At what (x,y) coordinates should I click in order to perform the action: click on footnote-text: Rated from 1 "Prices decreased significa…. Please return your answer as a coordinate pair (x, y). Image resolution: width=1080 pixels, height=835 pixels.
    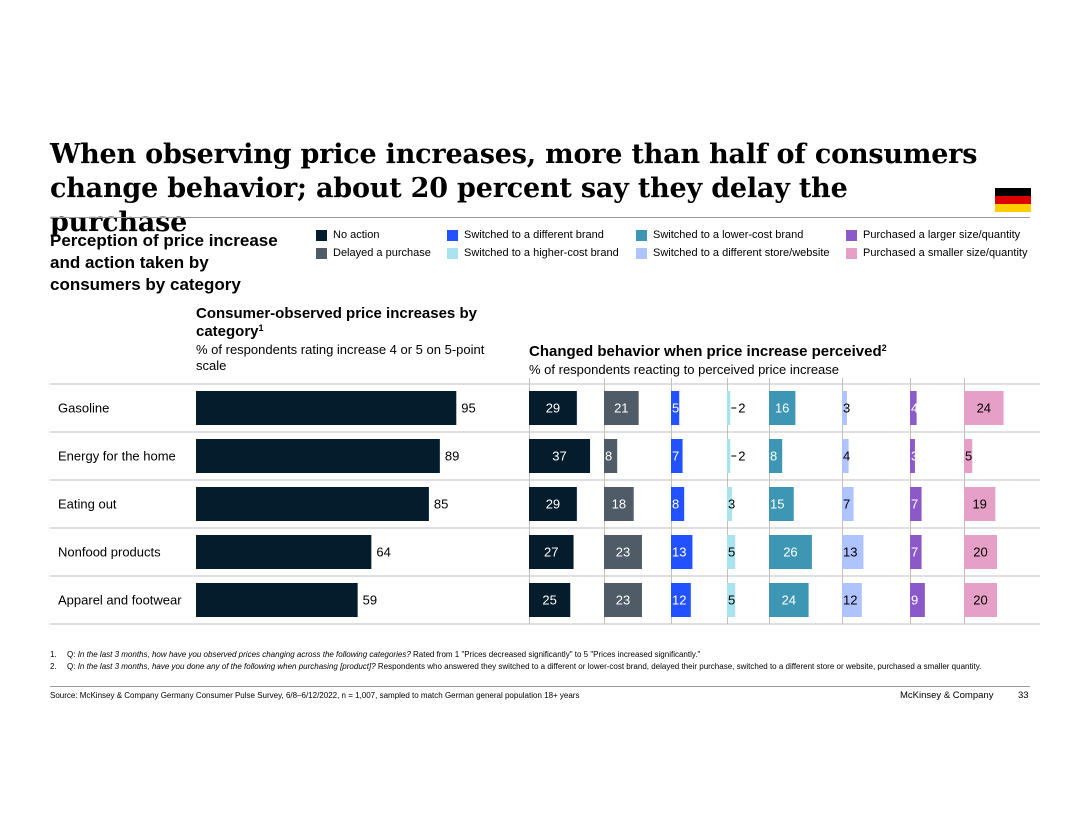
    Looking at the image, I should click on (555, 654).